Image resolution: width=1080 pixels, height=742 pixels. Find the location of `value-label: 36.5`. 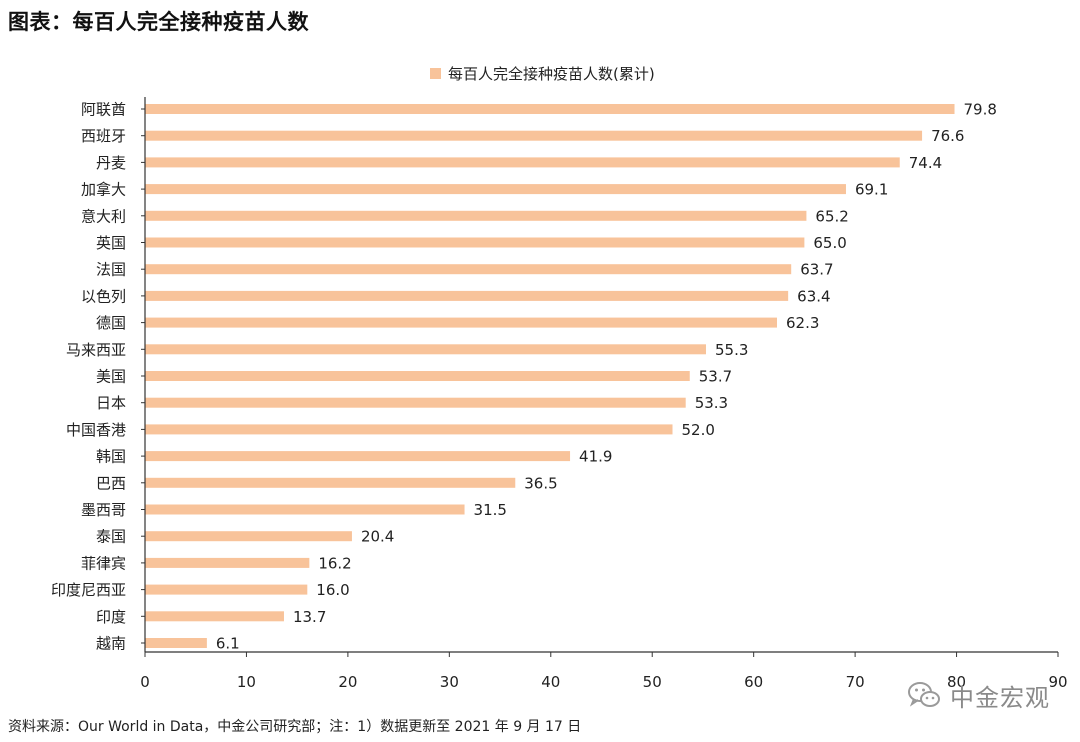

value-label: 36.5 is located at coordinates (540, 483).